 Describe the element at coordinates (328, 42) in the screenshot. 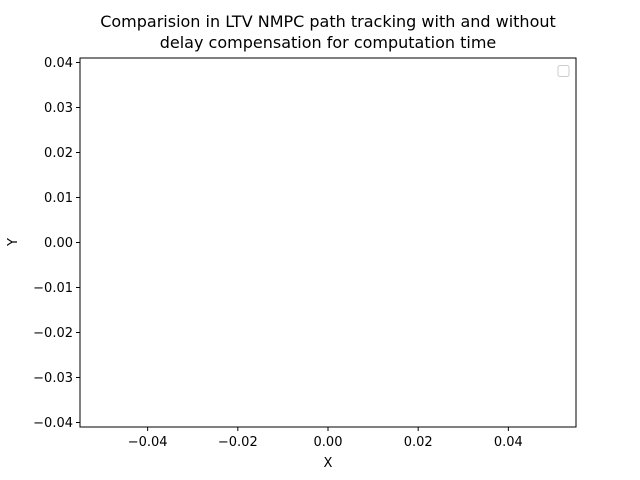

I see `chart-title-line-2: delay compensation for computation time` at that location.